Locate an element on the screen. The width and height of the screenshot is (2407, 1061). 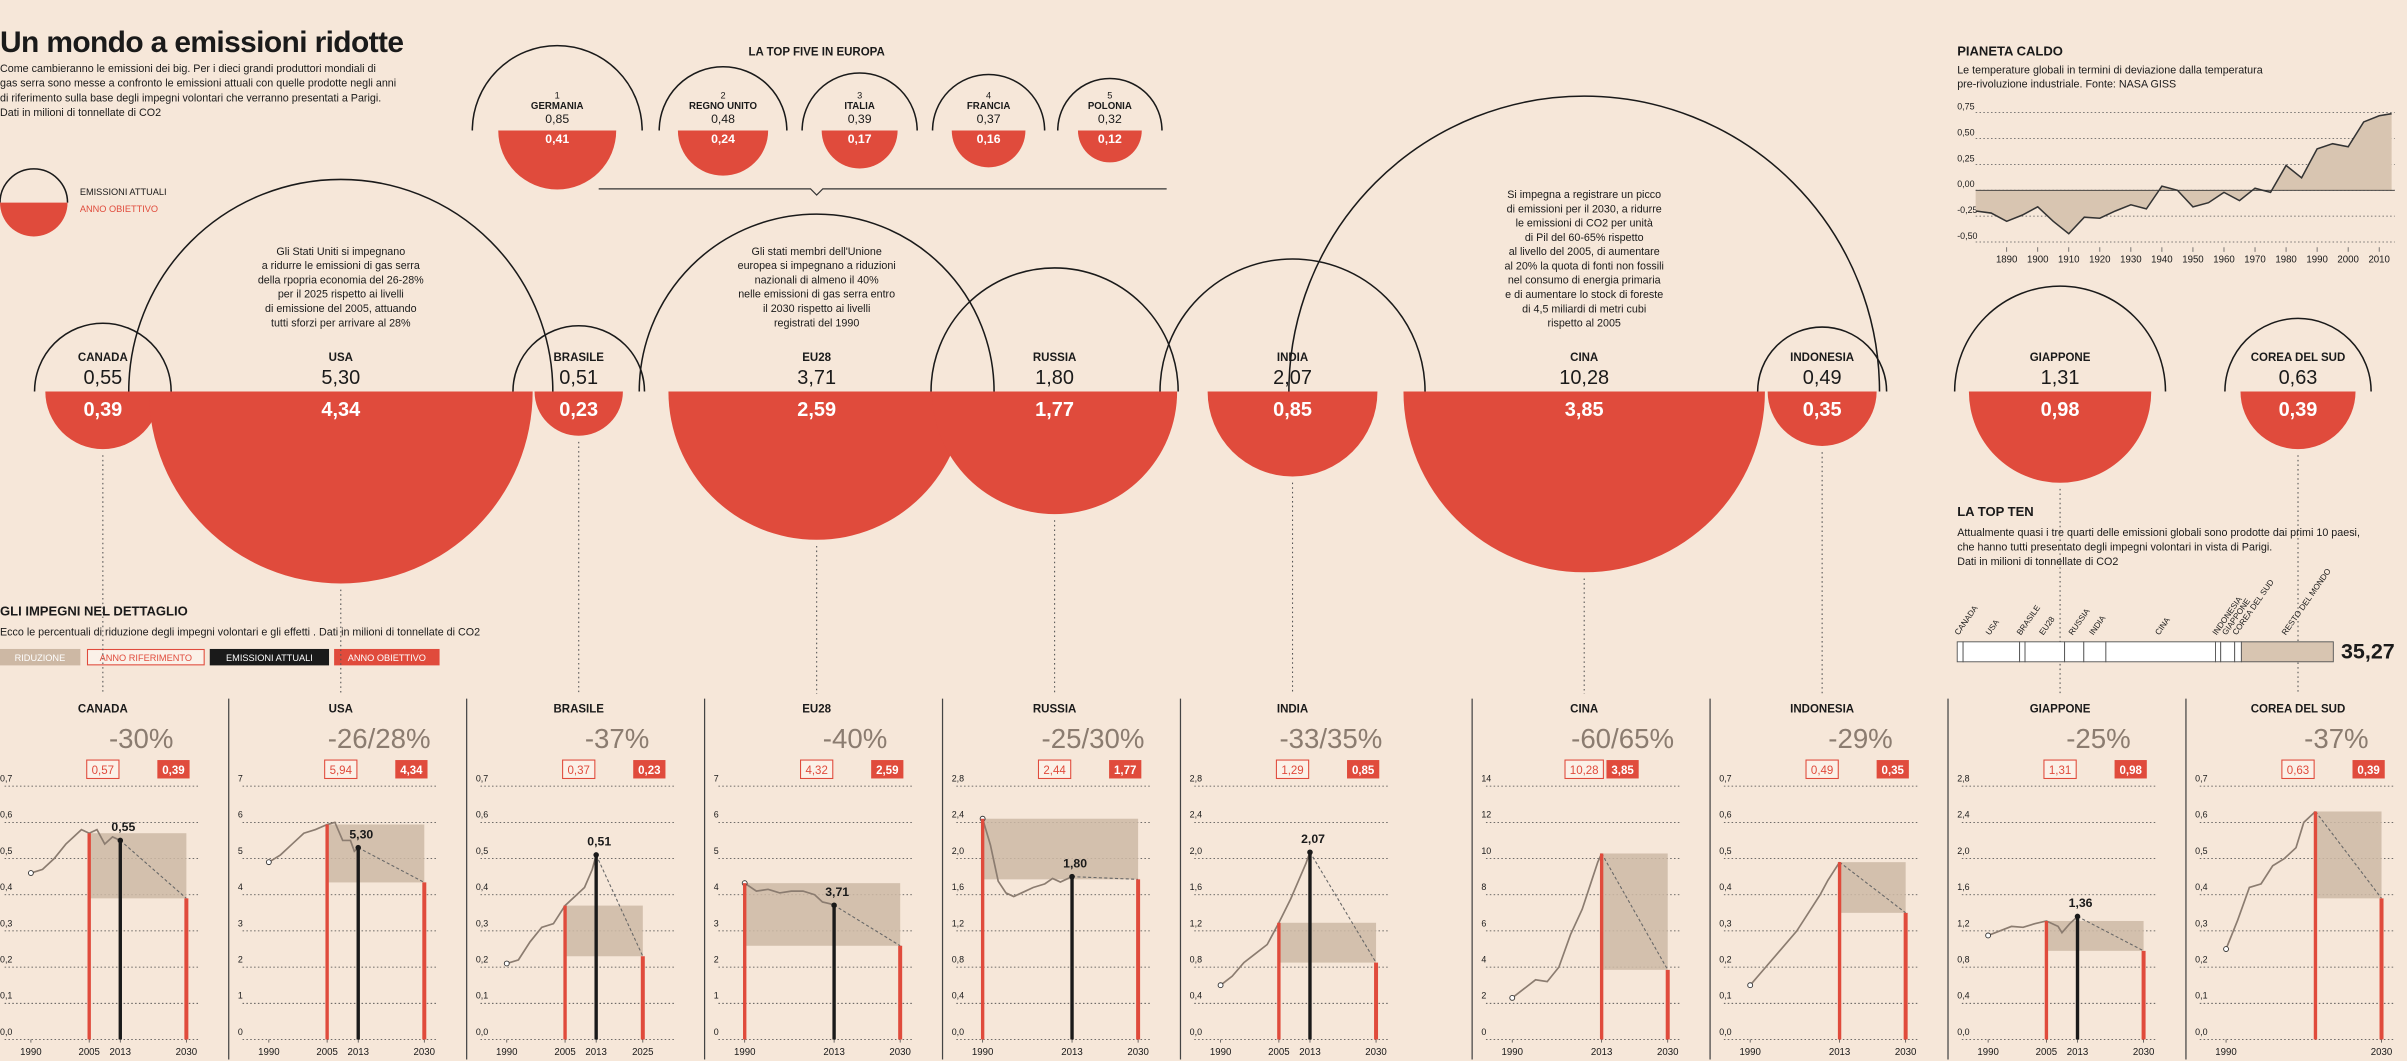
country-name: ITALIA is located at coordinates (859, 106).